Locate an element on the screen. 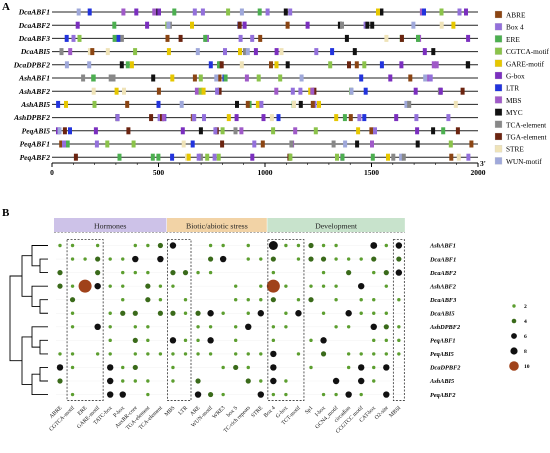  size-legend-dot is located at coordinates (514, 321).